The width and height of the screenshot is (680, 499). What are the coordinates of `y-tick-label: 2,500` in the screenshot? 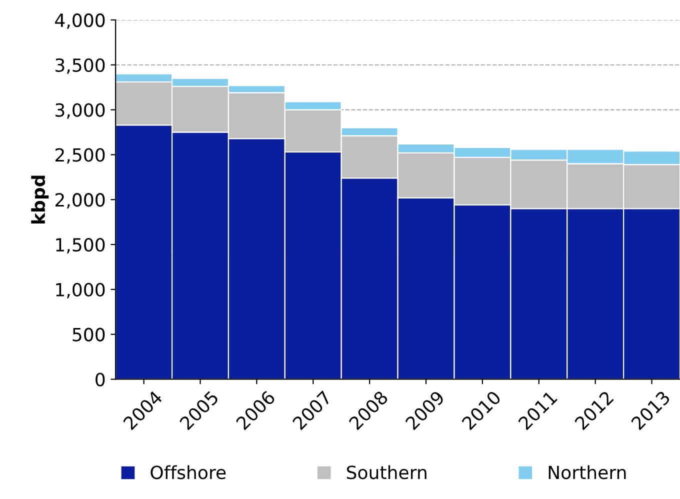 It's located at (80, 156).